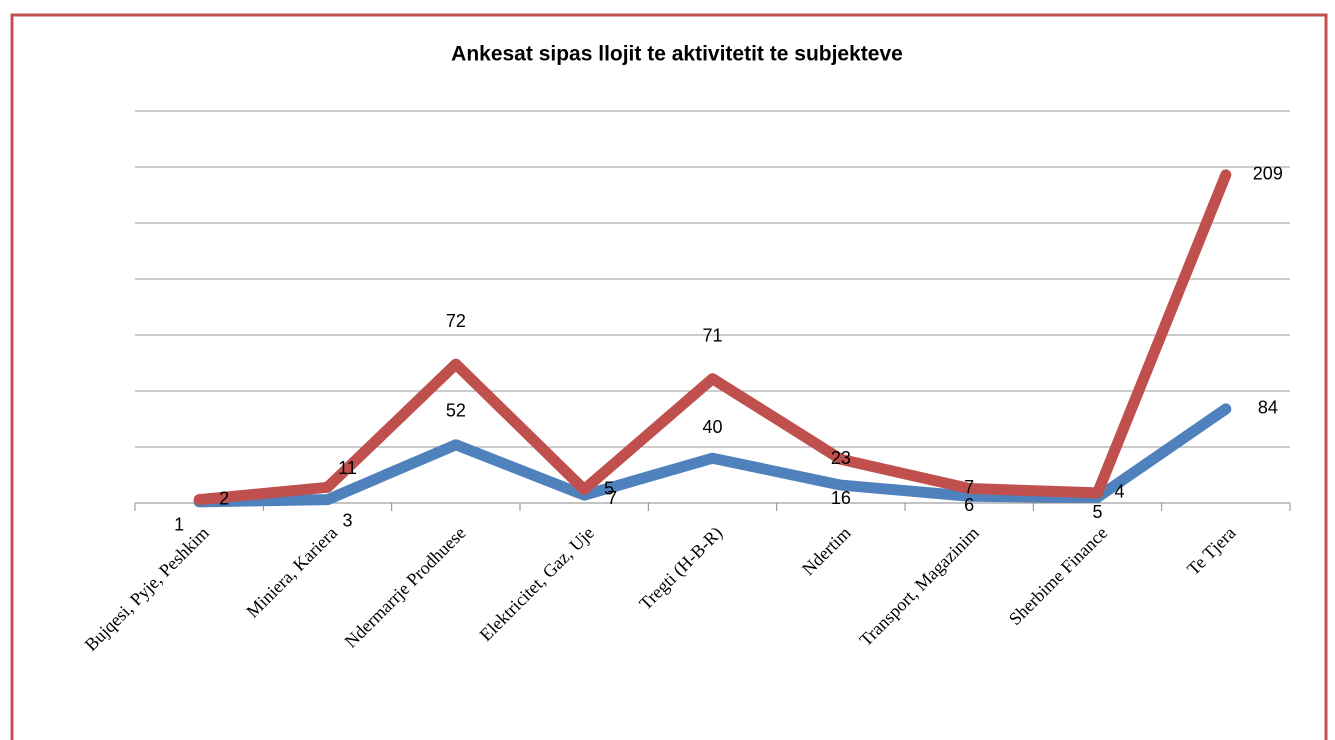  I want to click on data-label: 11, so click(347, 468).